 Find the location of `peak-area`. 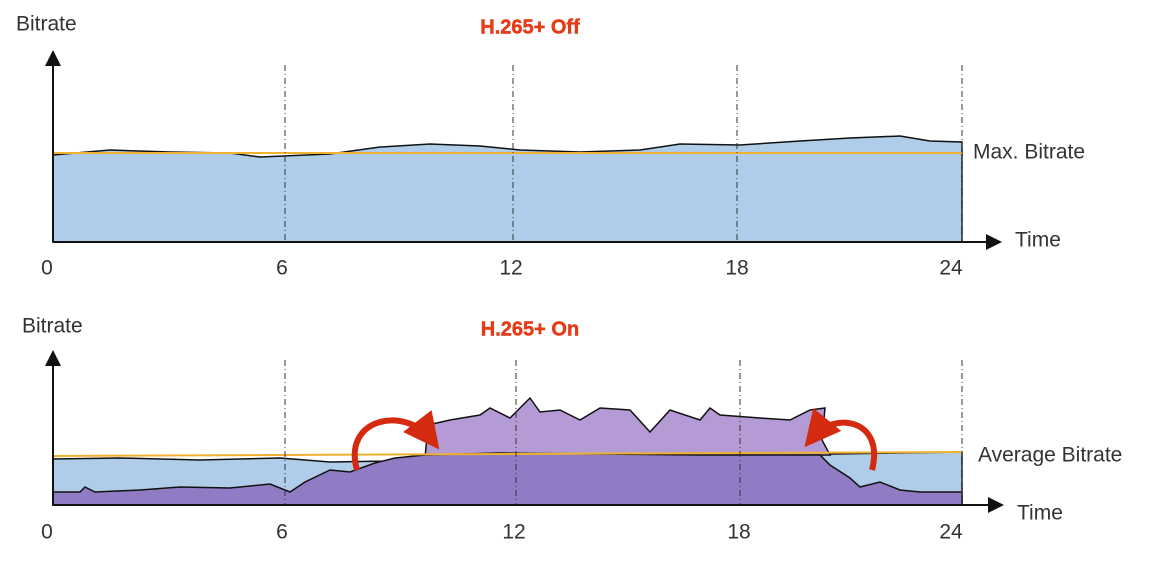

peak-area is located at coordinates (628, 427).